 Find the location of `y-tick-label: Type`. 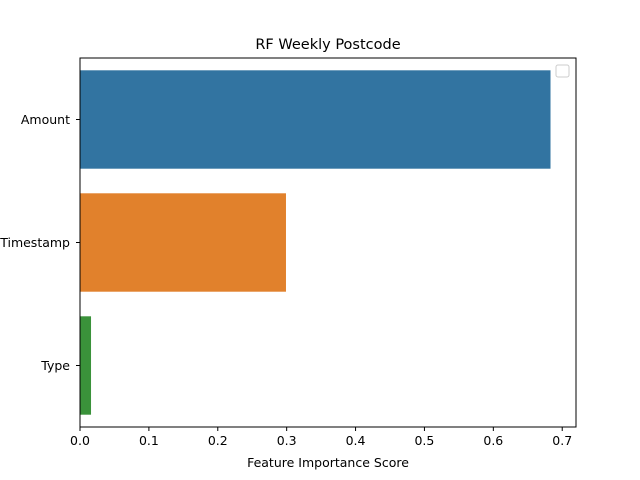

y-tick-label: Type is located at coordinates (55, 365).